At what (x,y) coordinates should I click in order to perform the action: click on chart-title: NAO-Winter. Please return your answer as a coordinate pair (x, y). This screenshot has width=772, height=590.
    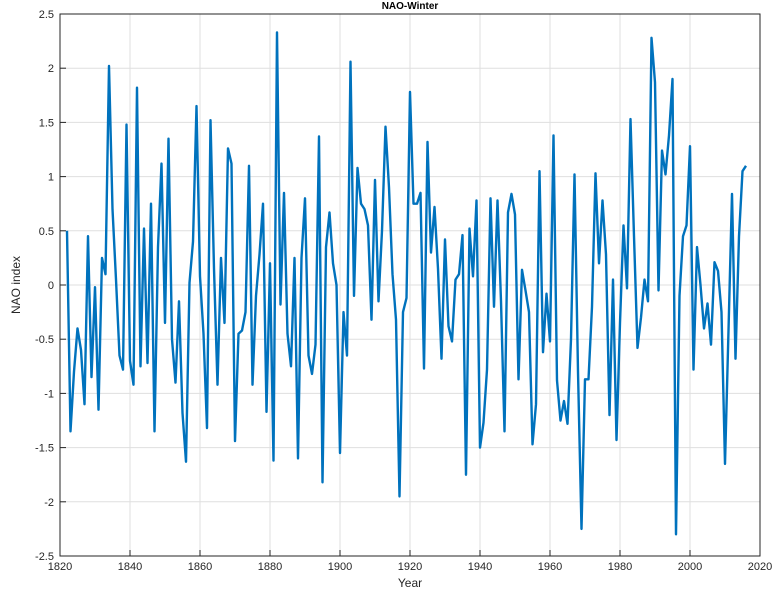
    Looking at the image, I should click on (410, 6).